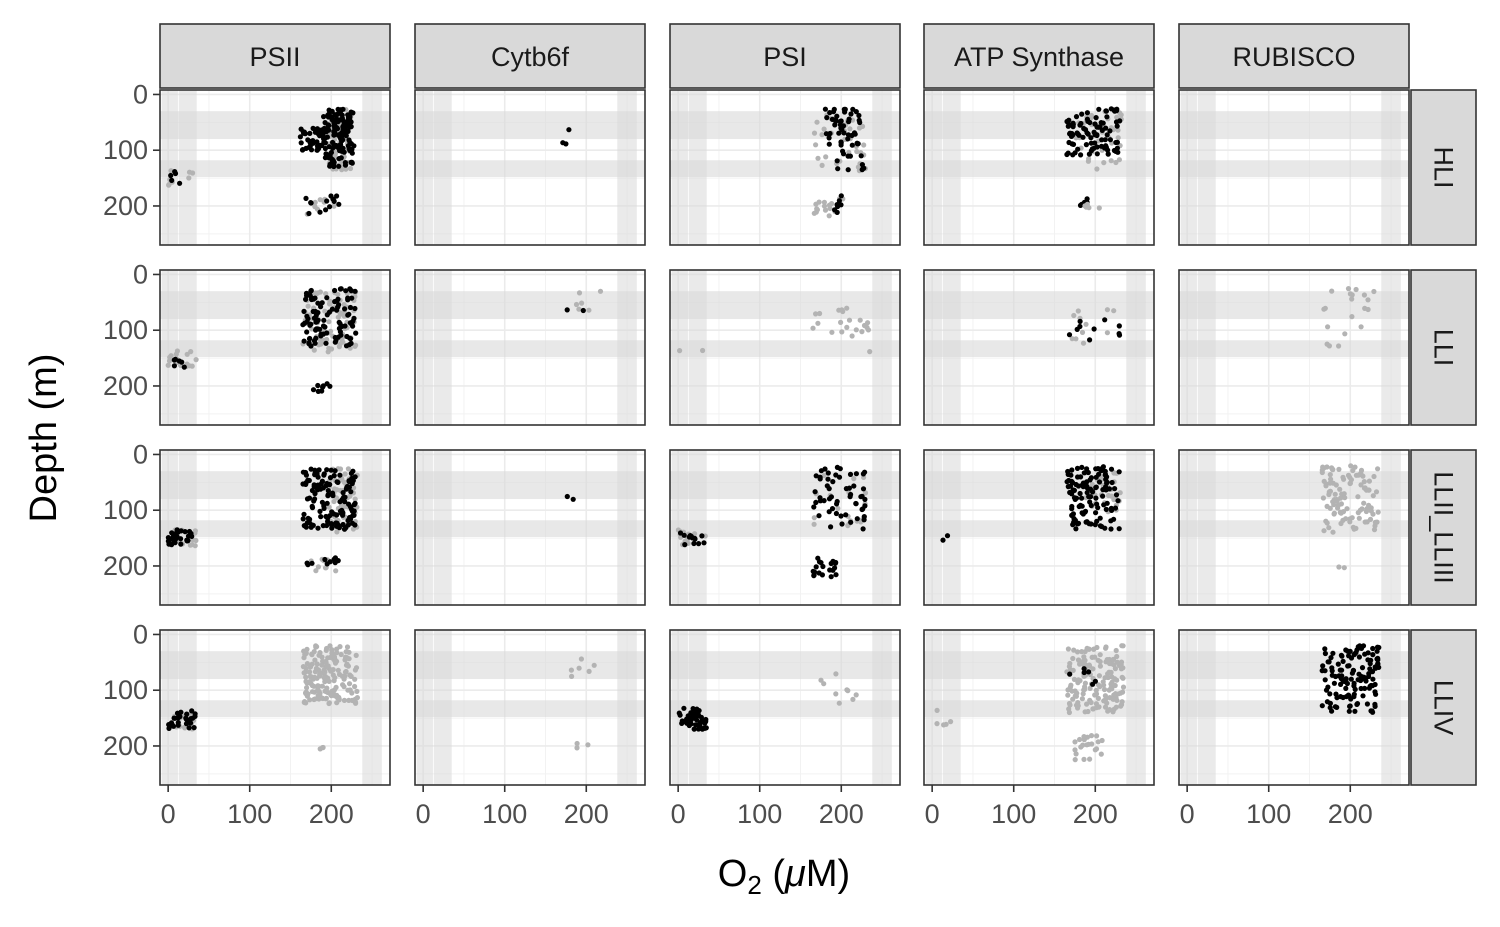 The image size is (1500, 927). What do you see at coordinates (1294, 485) in the screenshot?
I see `depth-band` at bounding box center [1294, 485].